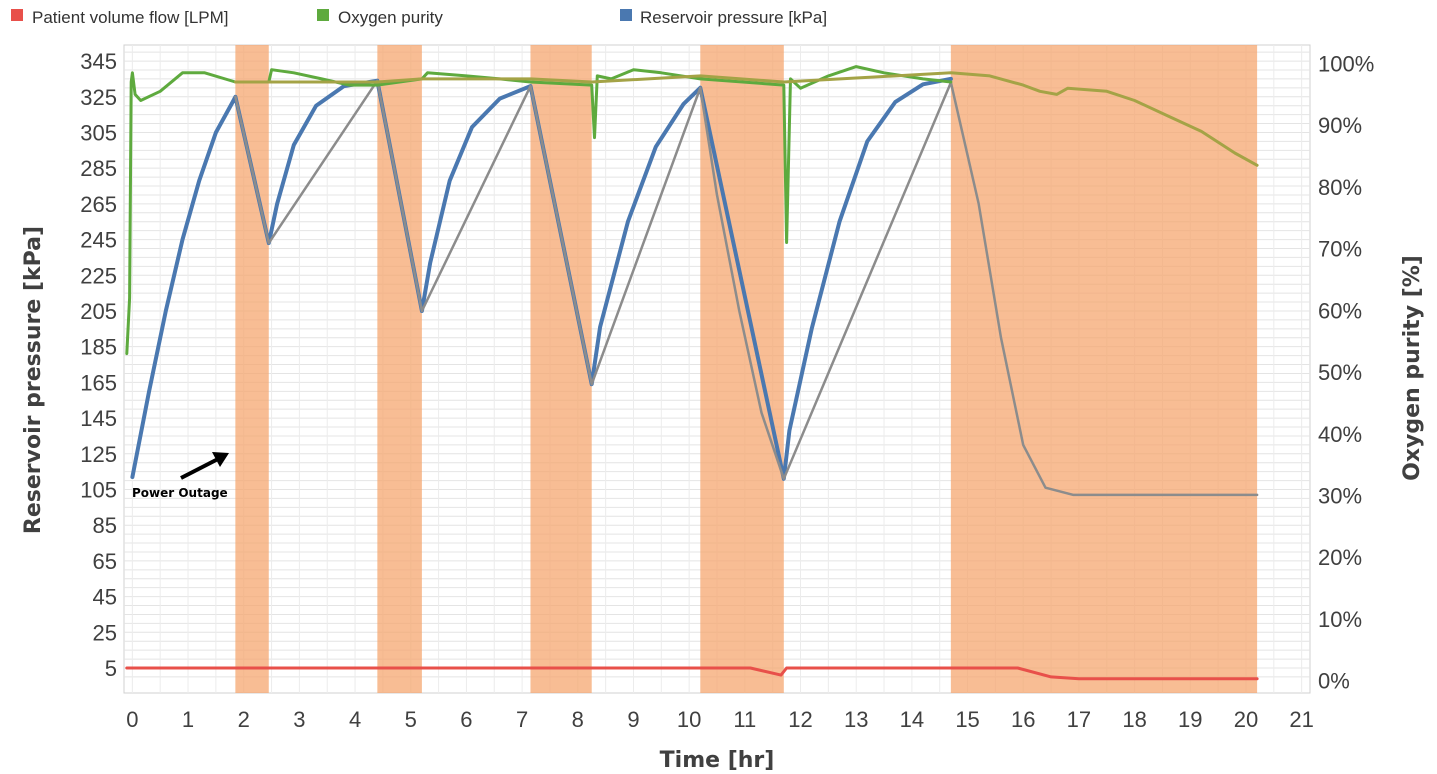 This screenshot has width=1437, height=774. What do you see at coordinates (199, 468) in the screenshot?
I see `annotation-arrow` at bounding box center [199, 468].